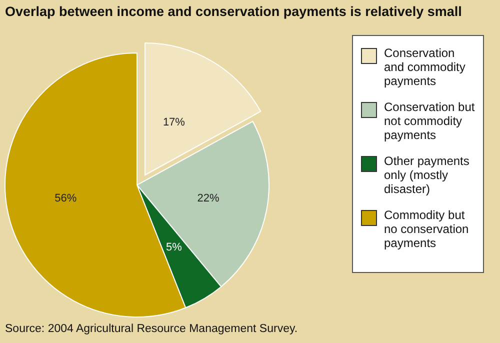  I want to click on legend-label: Commodity but no conservation payments, so click(427, 229).